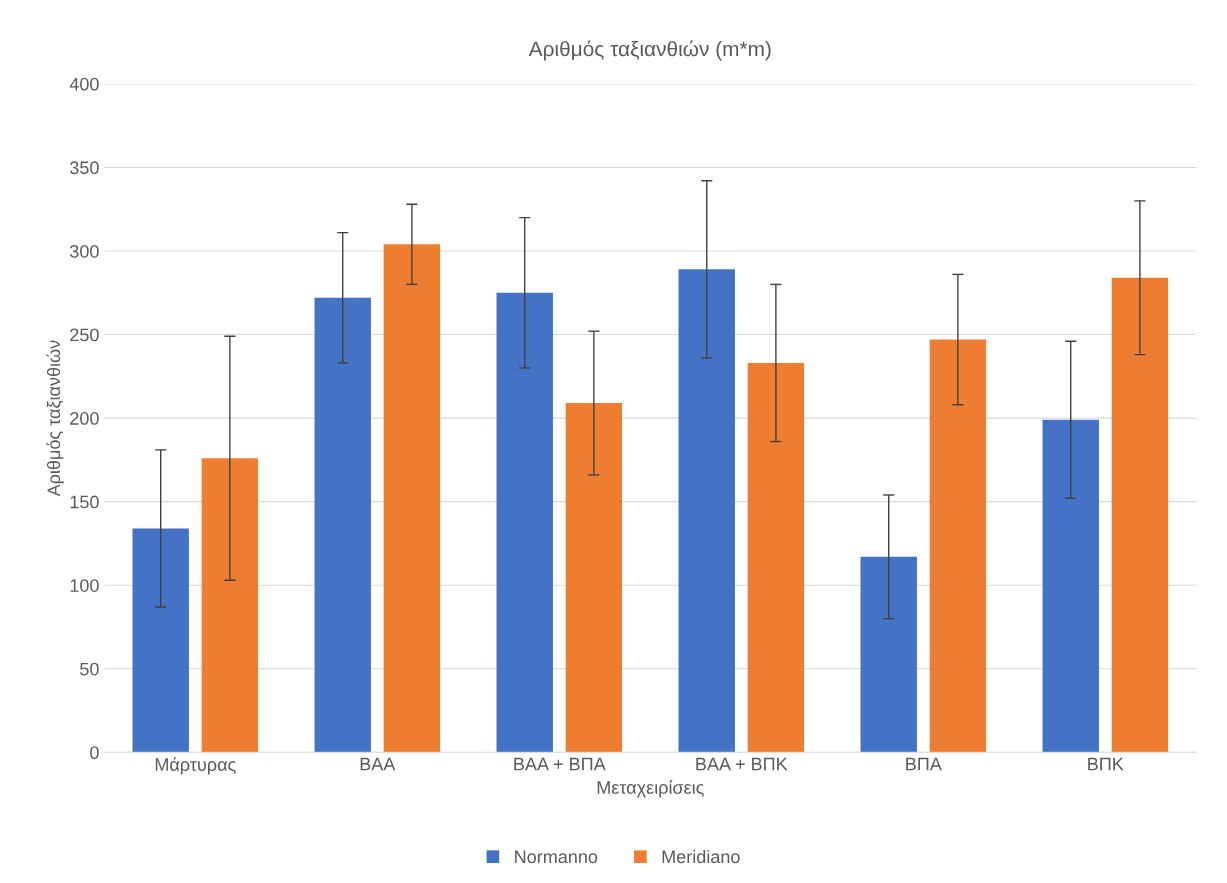  Describe the element at coordinates (649, 50) in the screenshot. I see `chart-title: Αριθμός ταξιανθιών (m*m)` at that location.